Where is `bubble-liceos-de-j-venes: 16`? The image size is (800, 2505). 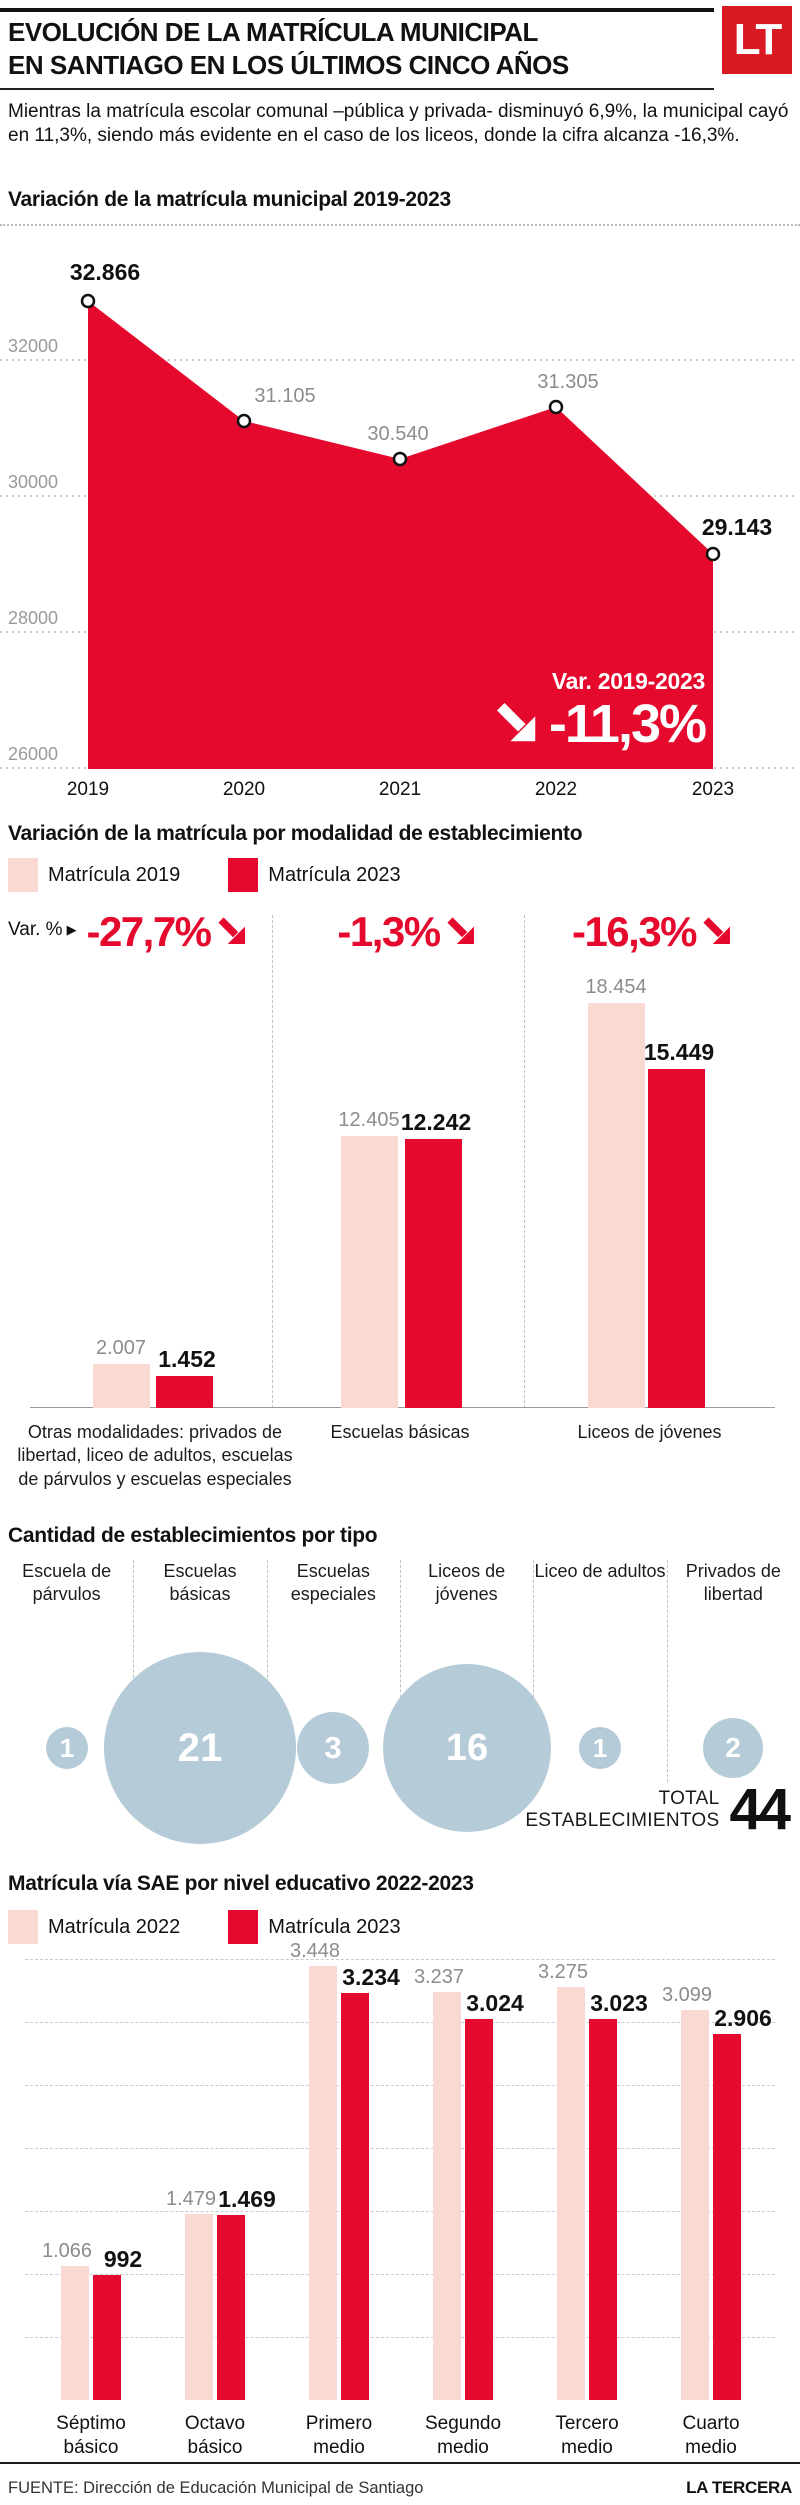
bubble-liceos-de-j-venes: 16 is located at coordinates (467, 1748).